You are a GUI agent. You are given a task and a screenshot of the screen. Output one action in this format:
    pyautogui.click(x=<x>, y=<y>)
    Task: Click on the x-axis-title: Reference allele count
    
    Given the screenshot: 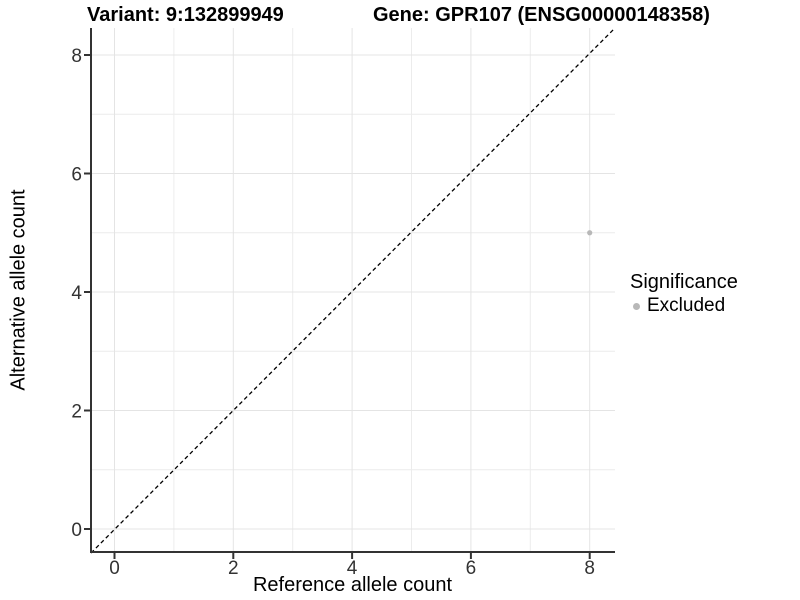 What is the action you would take?
    pyautogui.click(x=352, y=585)
    